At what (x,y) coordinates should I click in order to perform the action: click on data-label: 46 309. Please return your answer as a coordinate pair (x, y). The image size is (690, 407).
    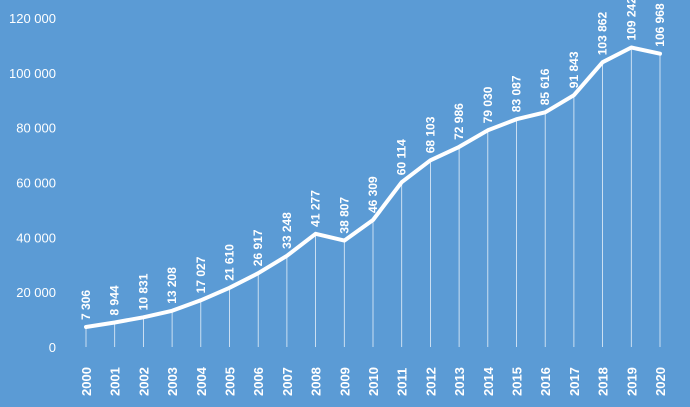
    Looking at the image, I should click on (373, 194).